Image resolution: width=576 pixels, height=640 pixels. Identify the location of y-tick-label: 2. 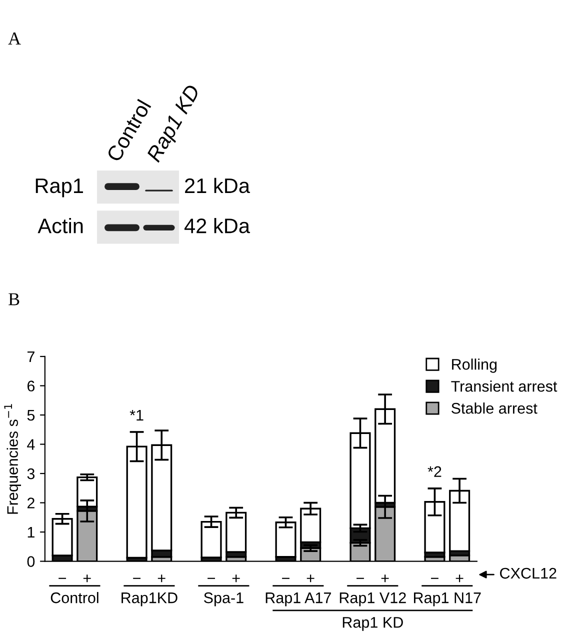
(30, 503).